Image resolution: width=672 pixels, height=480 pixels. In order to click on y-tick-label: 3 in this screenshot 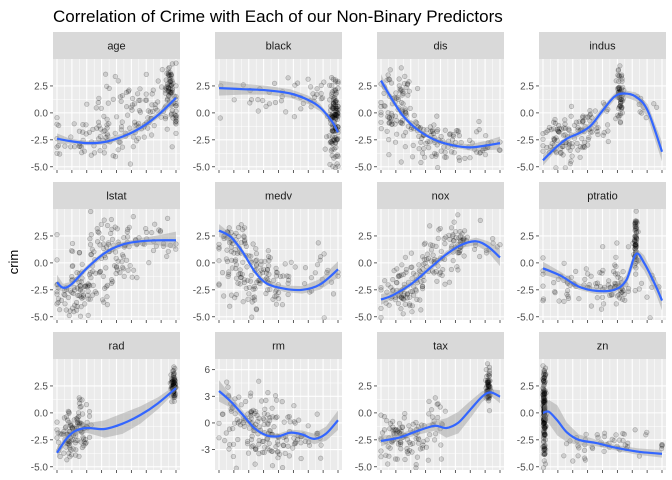, I will do `click(207, 397)`.